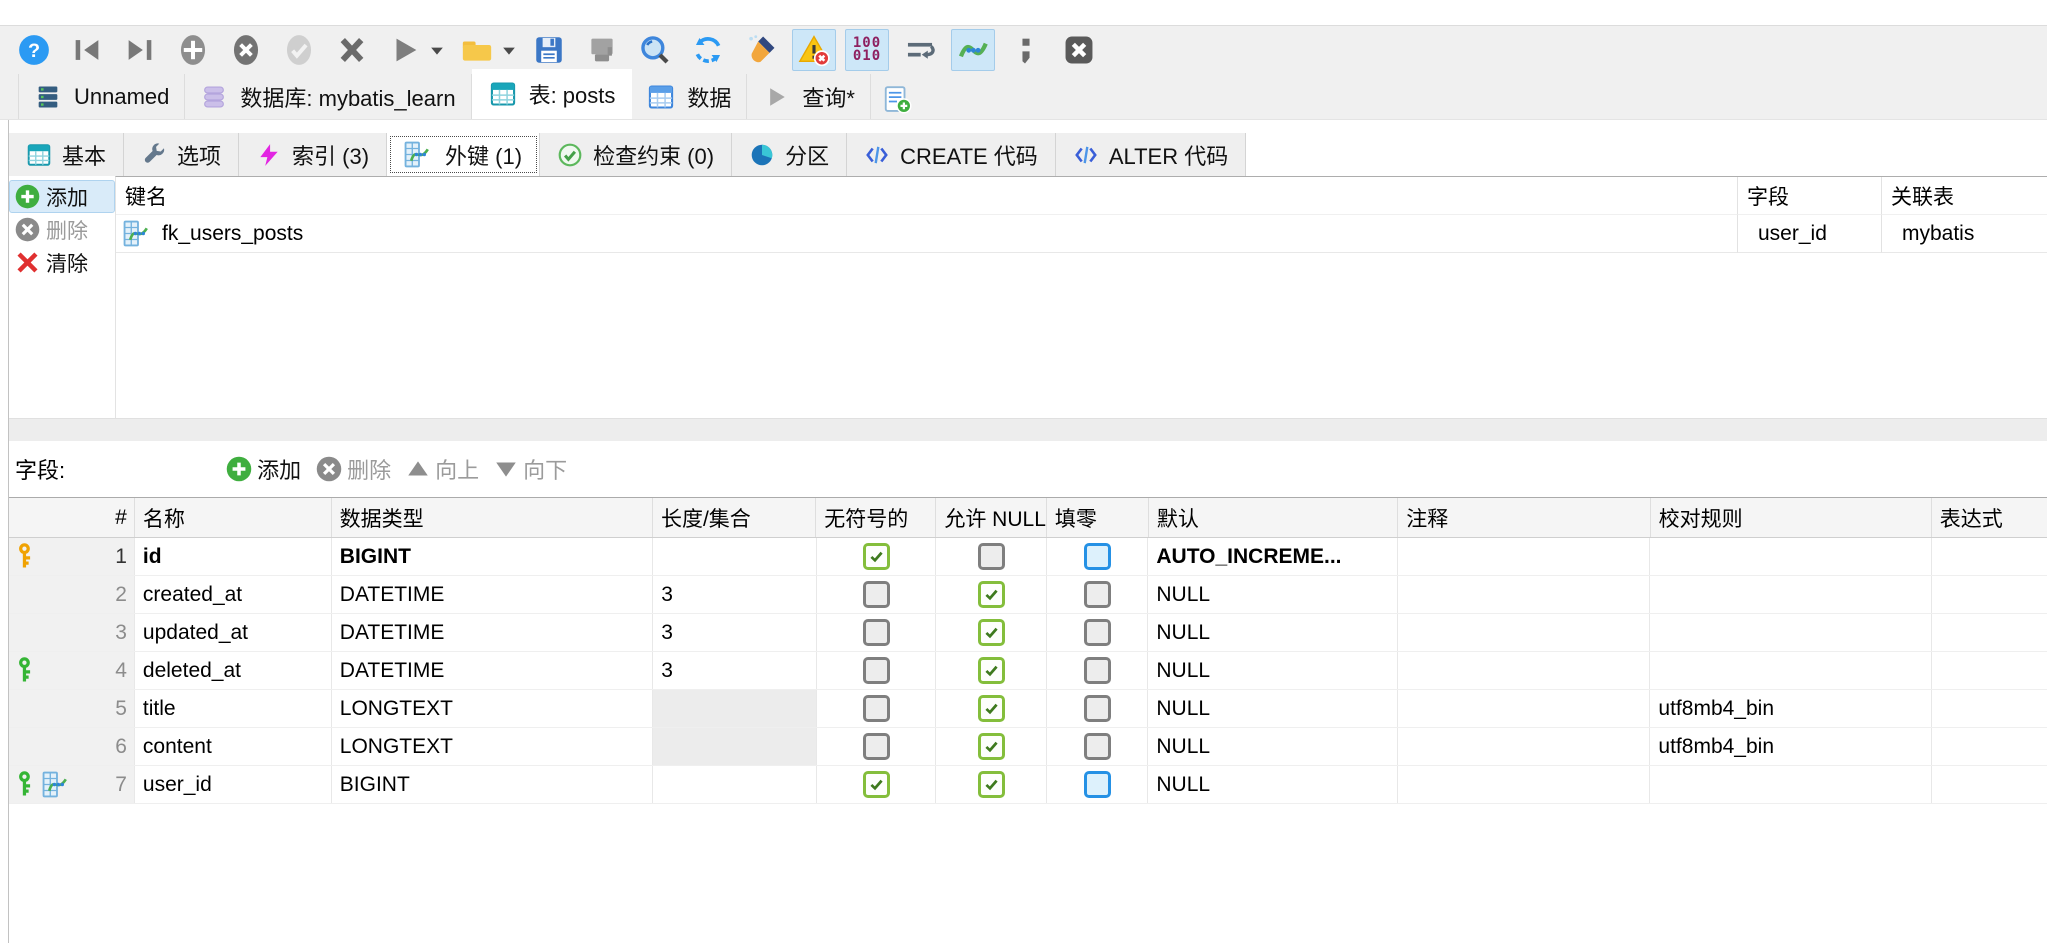 This screenshot has height=943, width=2047. Describe the element at coordinates (233, 556) in the screenshot. I see `field-name-cell: id` at that location.